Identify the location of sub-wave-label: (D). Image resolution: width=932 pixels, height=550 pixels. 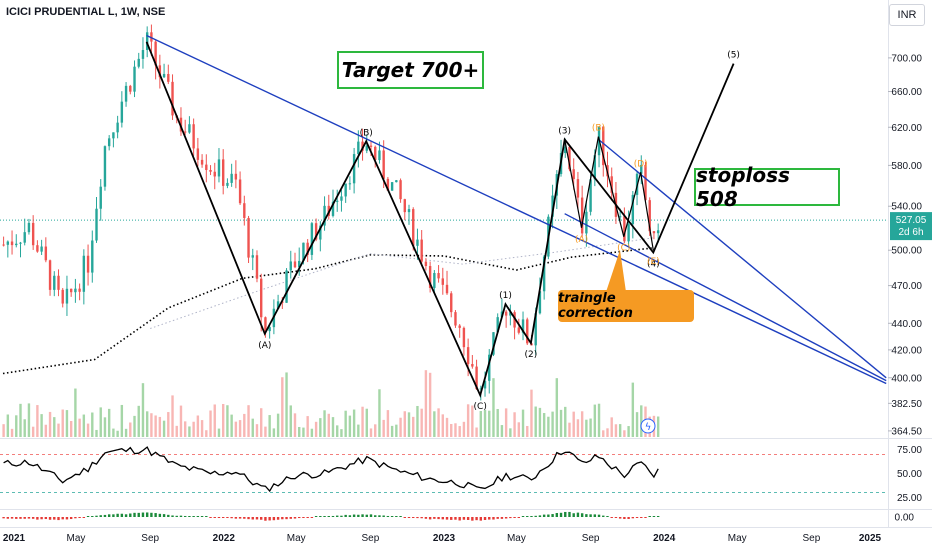
(641, 164).